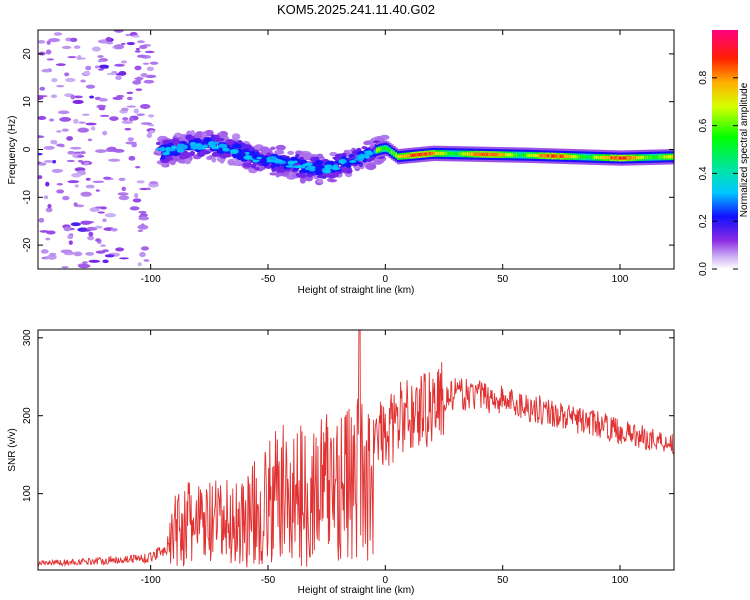  Describe the element at coordinates (725, 149) in the screenshot. I see `colorbar-gradient` at that location.